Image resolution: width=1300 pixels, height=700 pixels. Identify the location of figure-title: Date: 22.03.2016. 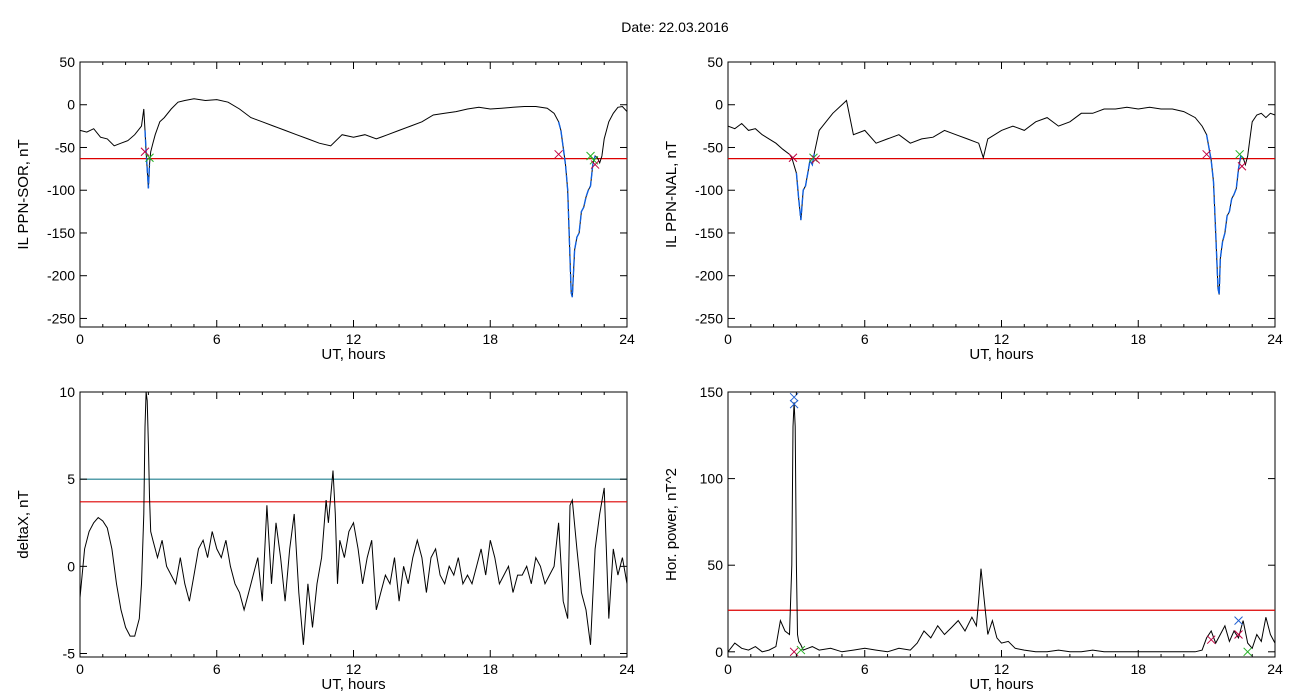
(675, 27).